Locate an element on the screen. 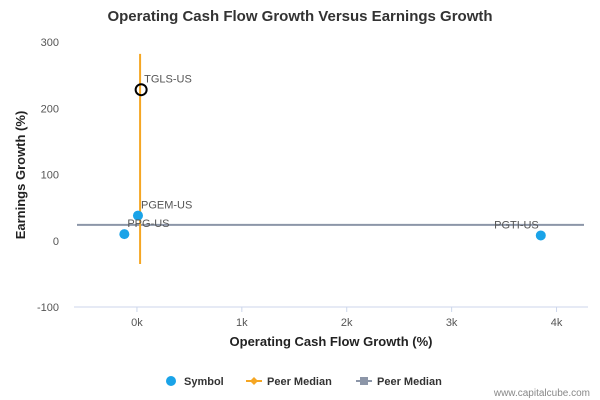 This screenshot has height=400, width=600. y-tick-label: 100 is located at coordinates (50, 176).